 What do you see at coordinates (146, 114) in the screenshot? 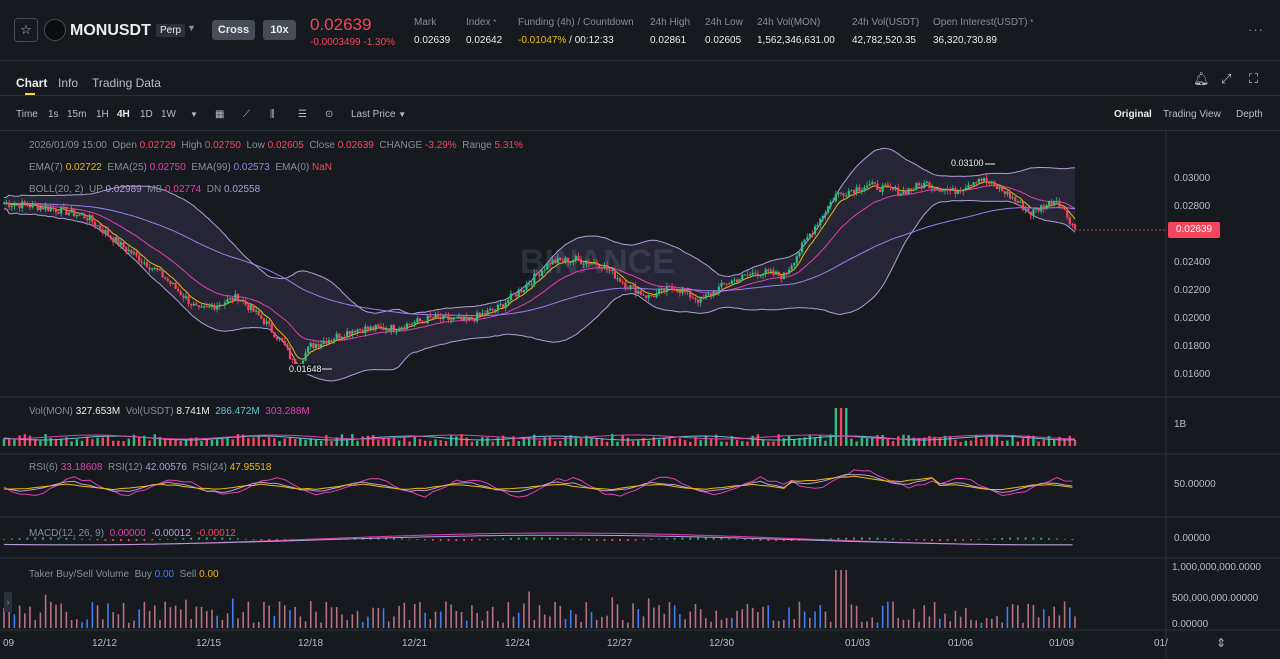
I see `interval-1d: 1D` at bounding box center [146, 114].